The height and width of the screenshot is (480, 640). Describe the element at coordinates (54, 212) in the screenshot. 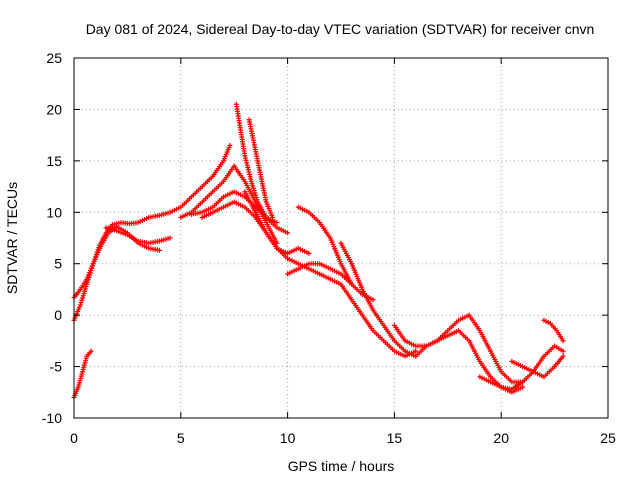

I see `y-tick-label: 10` at that location.